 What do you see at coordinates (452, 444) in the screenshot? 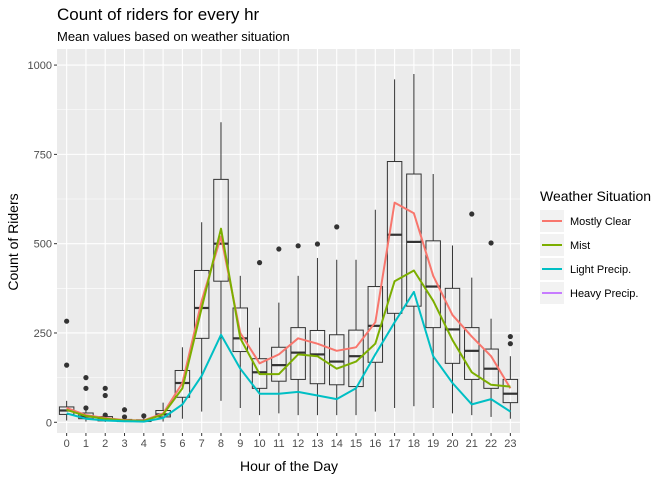
I see `x-tick-label: 20` at bounding box center [452, 444].